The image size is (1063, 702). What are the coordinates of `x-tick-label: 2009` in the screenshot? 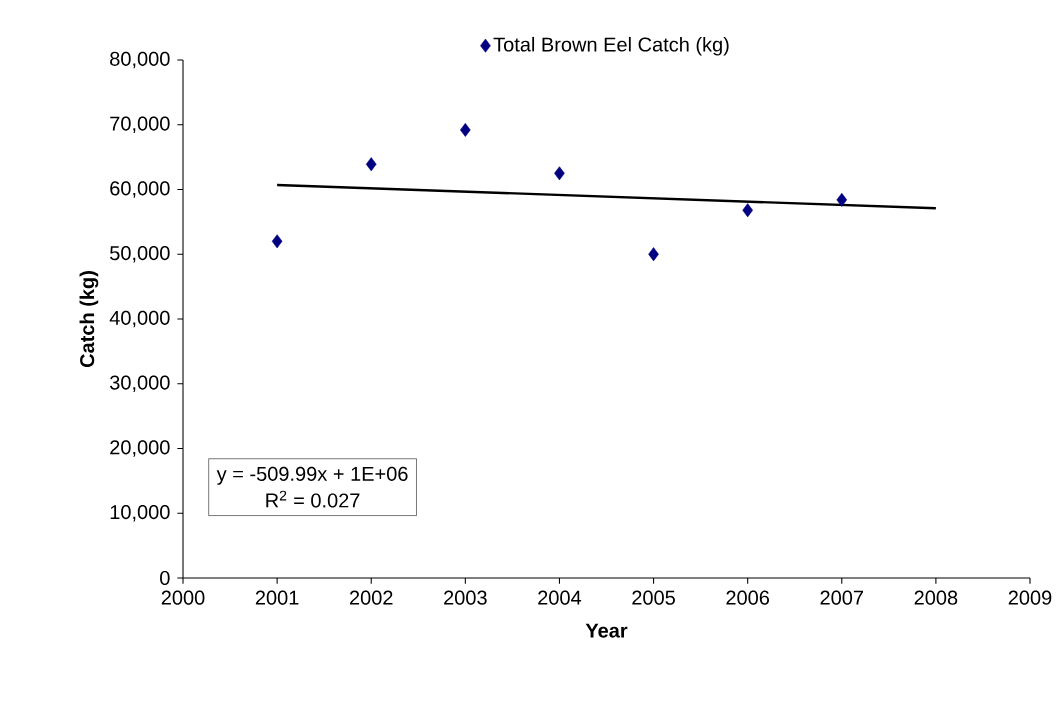 It's located at (1030, 597).